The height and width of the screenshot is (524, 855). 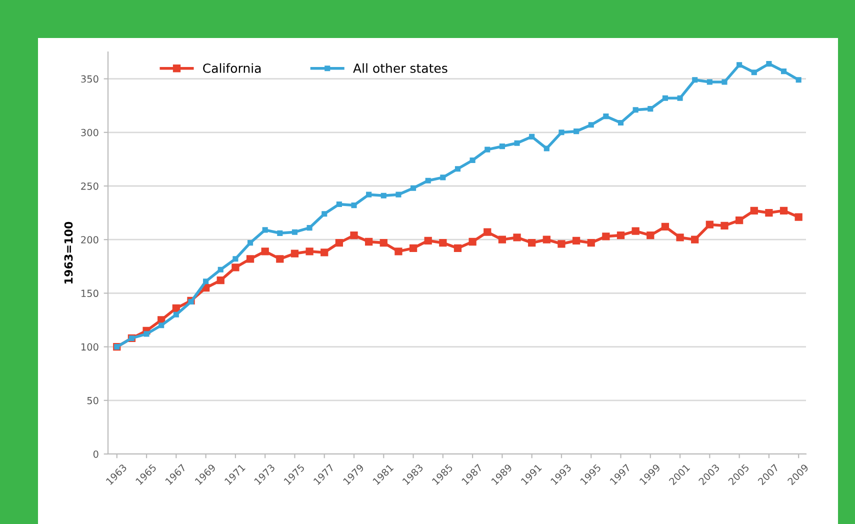 I want to click on y-tick-label: 0, so click(x=95, y=454).